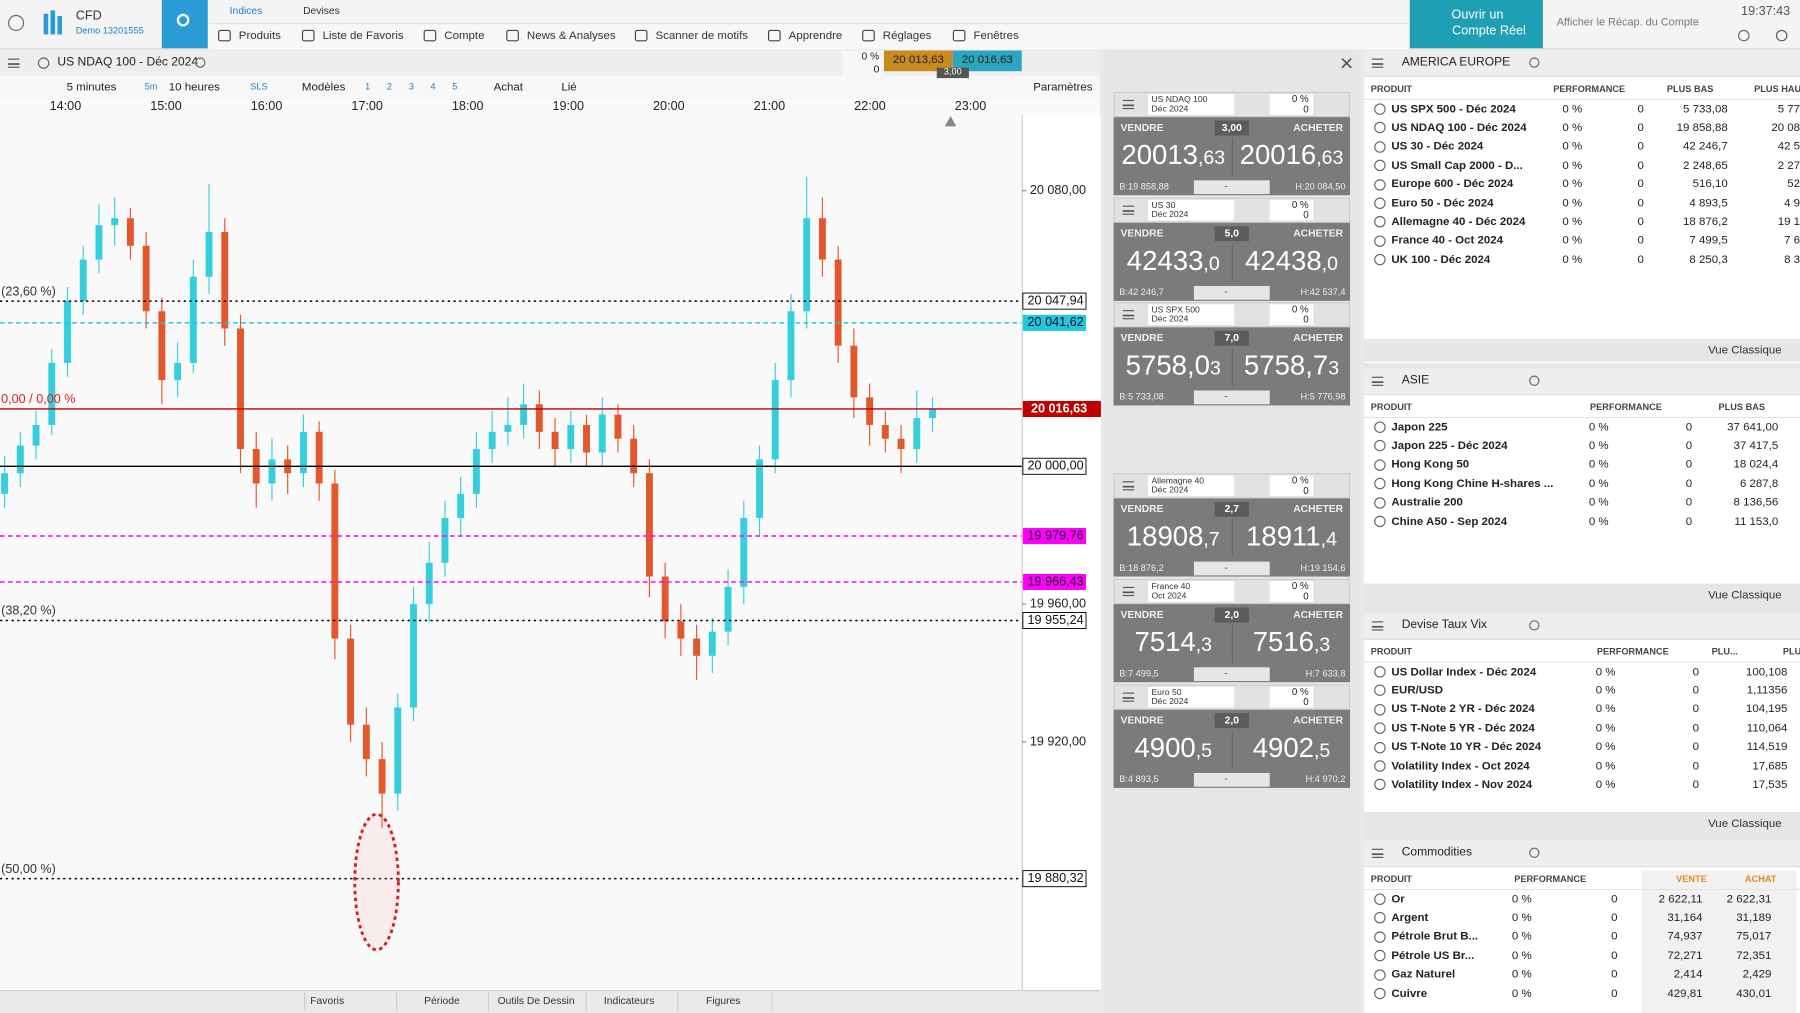 This screenshot has height=1013, width=1800. What do you see at coordinates (569, 87) in the screenshot?
I see `label: Lié` at bounding box center [569, 87].